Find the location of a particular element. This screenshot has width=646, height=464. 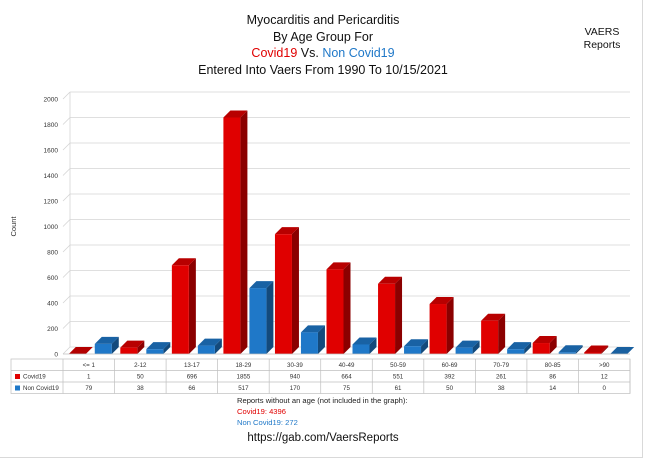

vaers-reports-label: VAERS Reports is located at coordinates (602, 39).